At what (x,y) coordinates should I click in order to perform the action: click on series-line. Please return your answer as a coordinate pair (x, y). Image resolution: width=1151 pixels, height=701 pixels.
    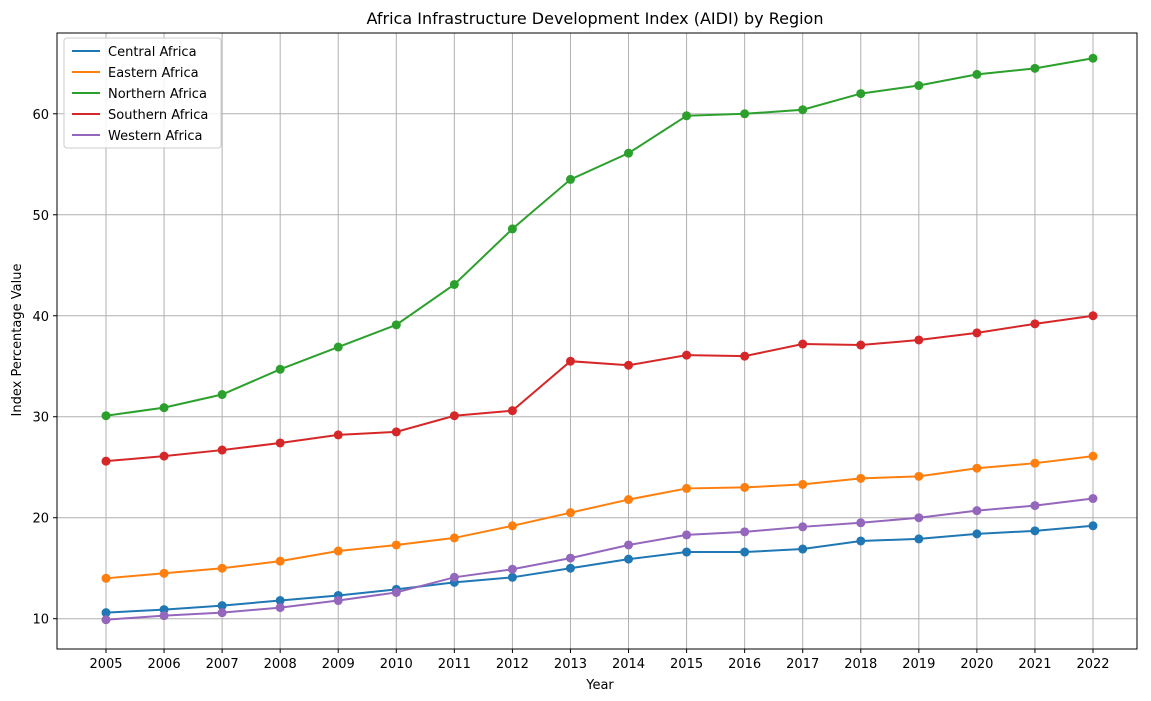
    Looking at the image, I should click on (599, 569).